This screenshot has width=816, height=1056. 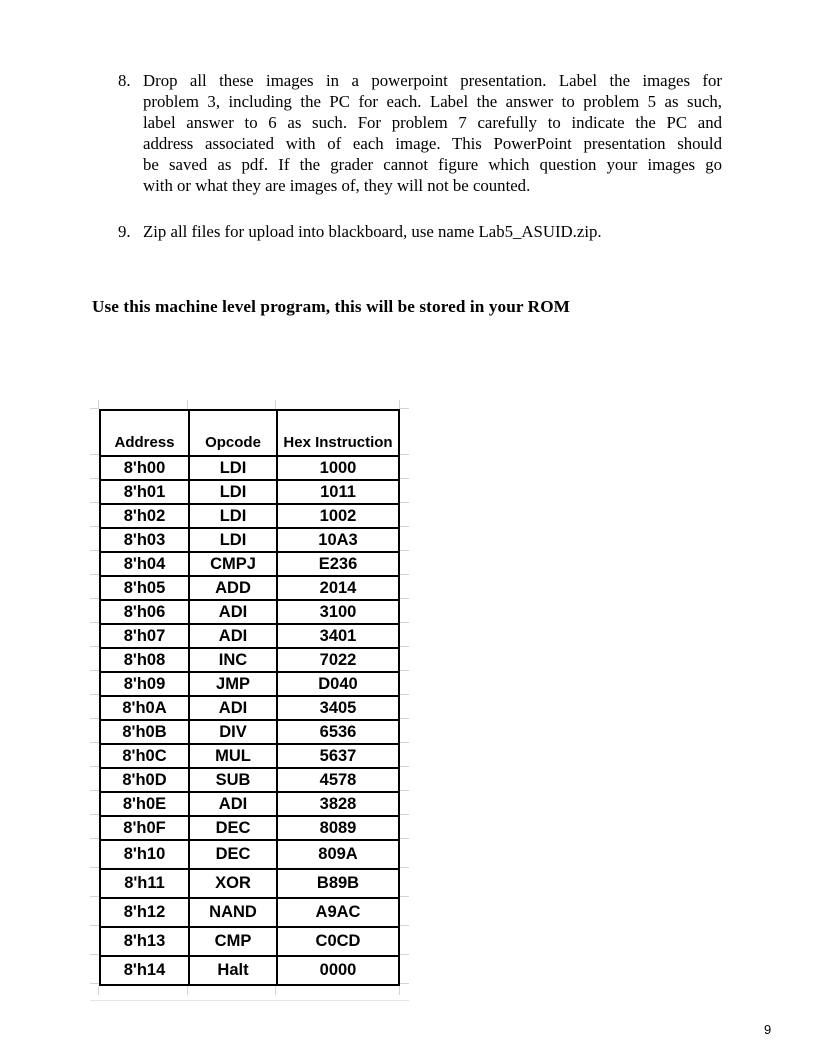 What do you see at coordinates (338, 540) in the screenshot?
I see `cell-hex-instruction: 10A3` at bounding box center [338, 540].